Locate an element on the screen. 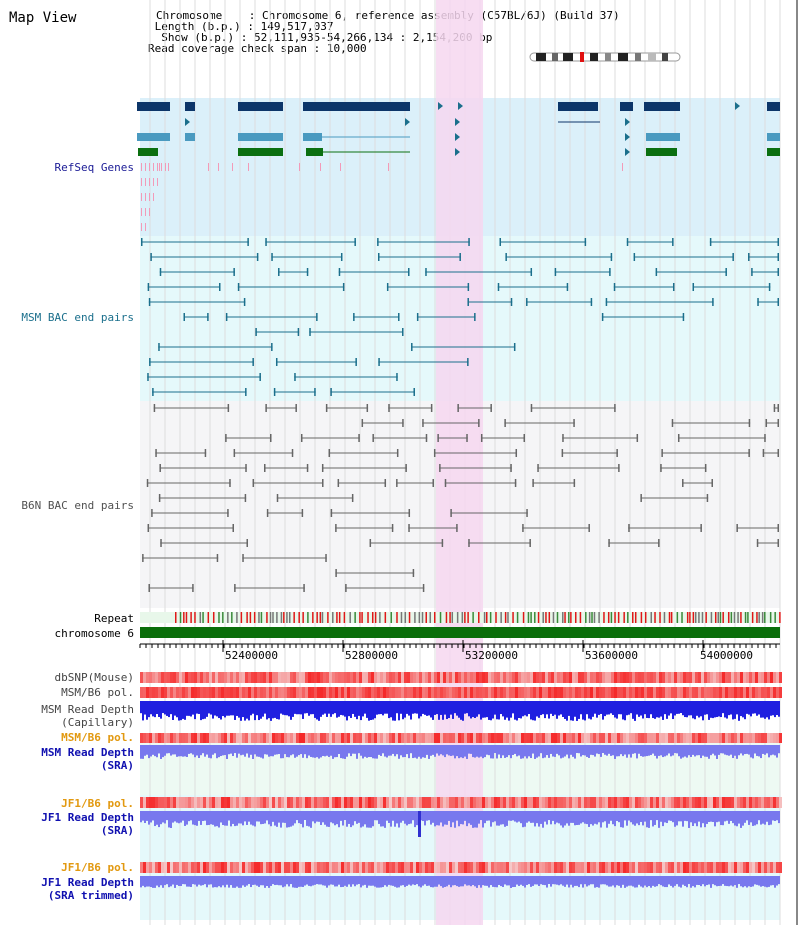  highlight-region is located at coordinates (459, 462).